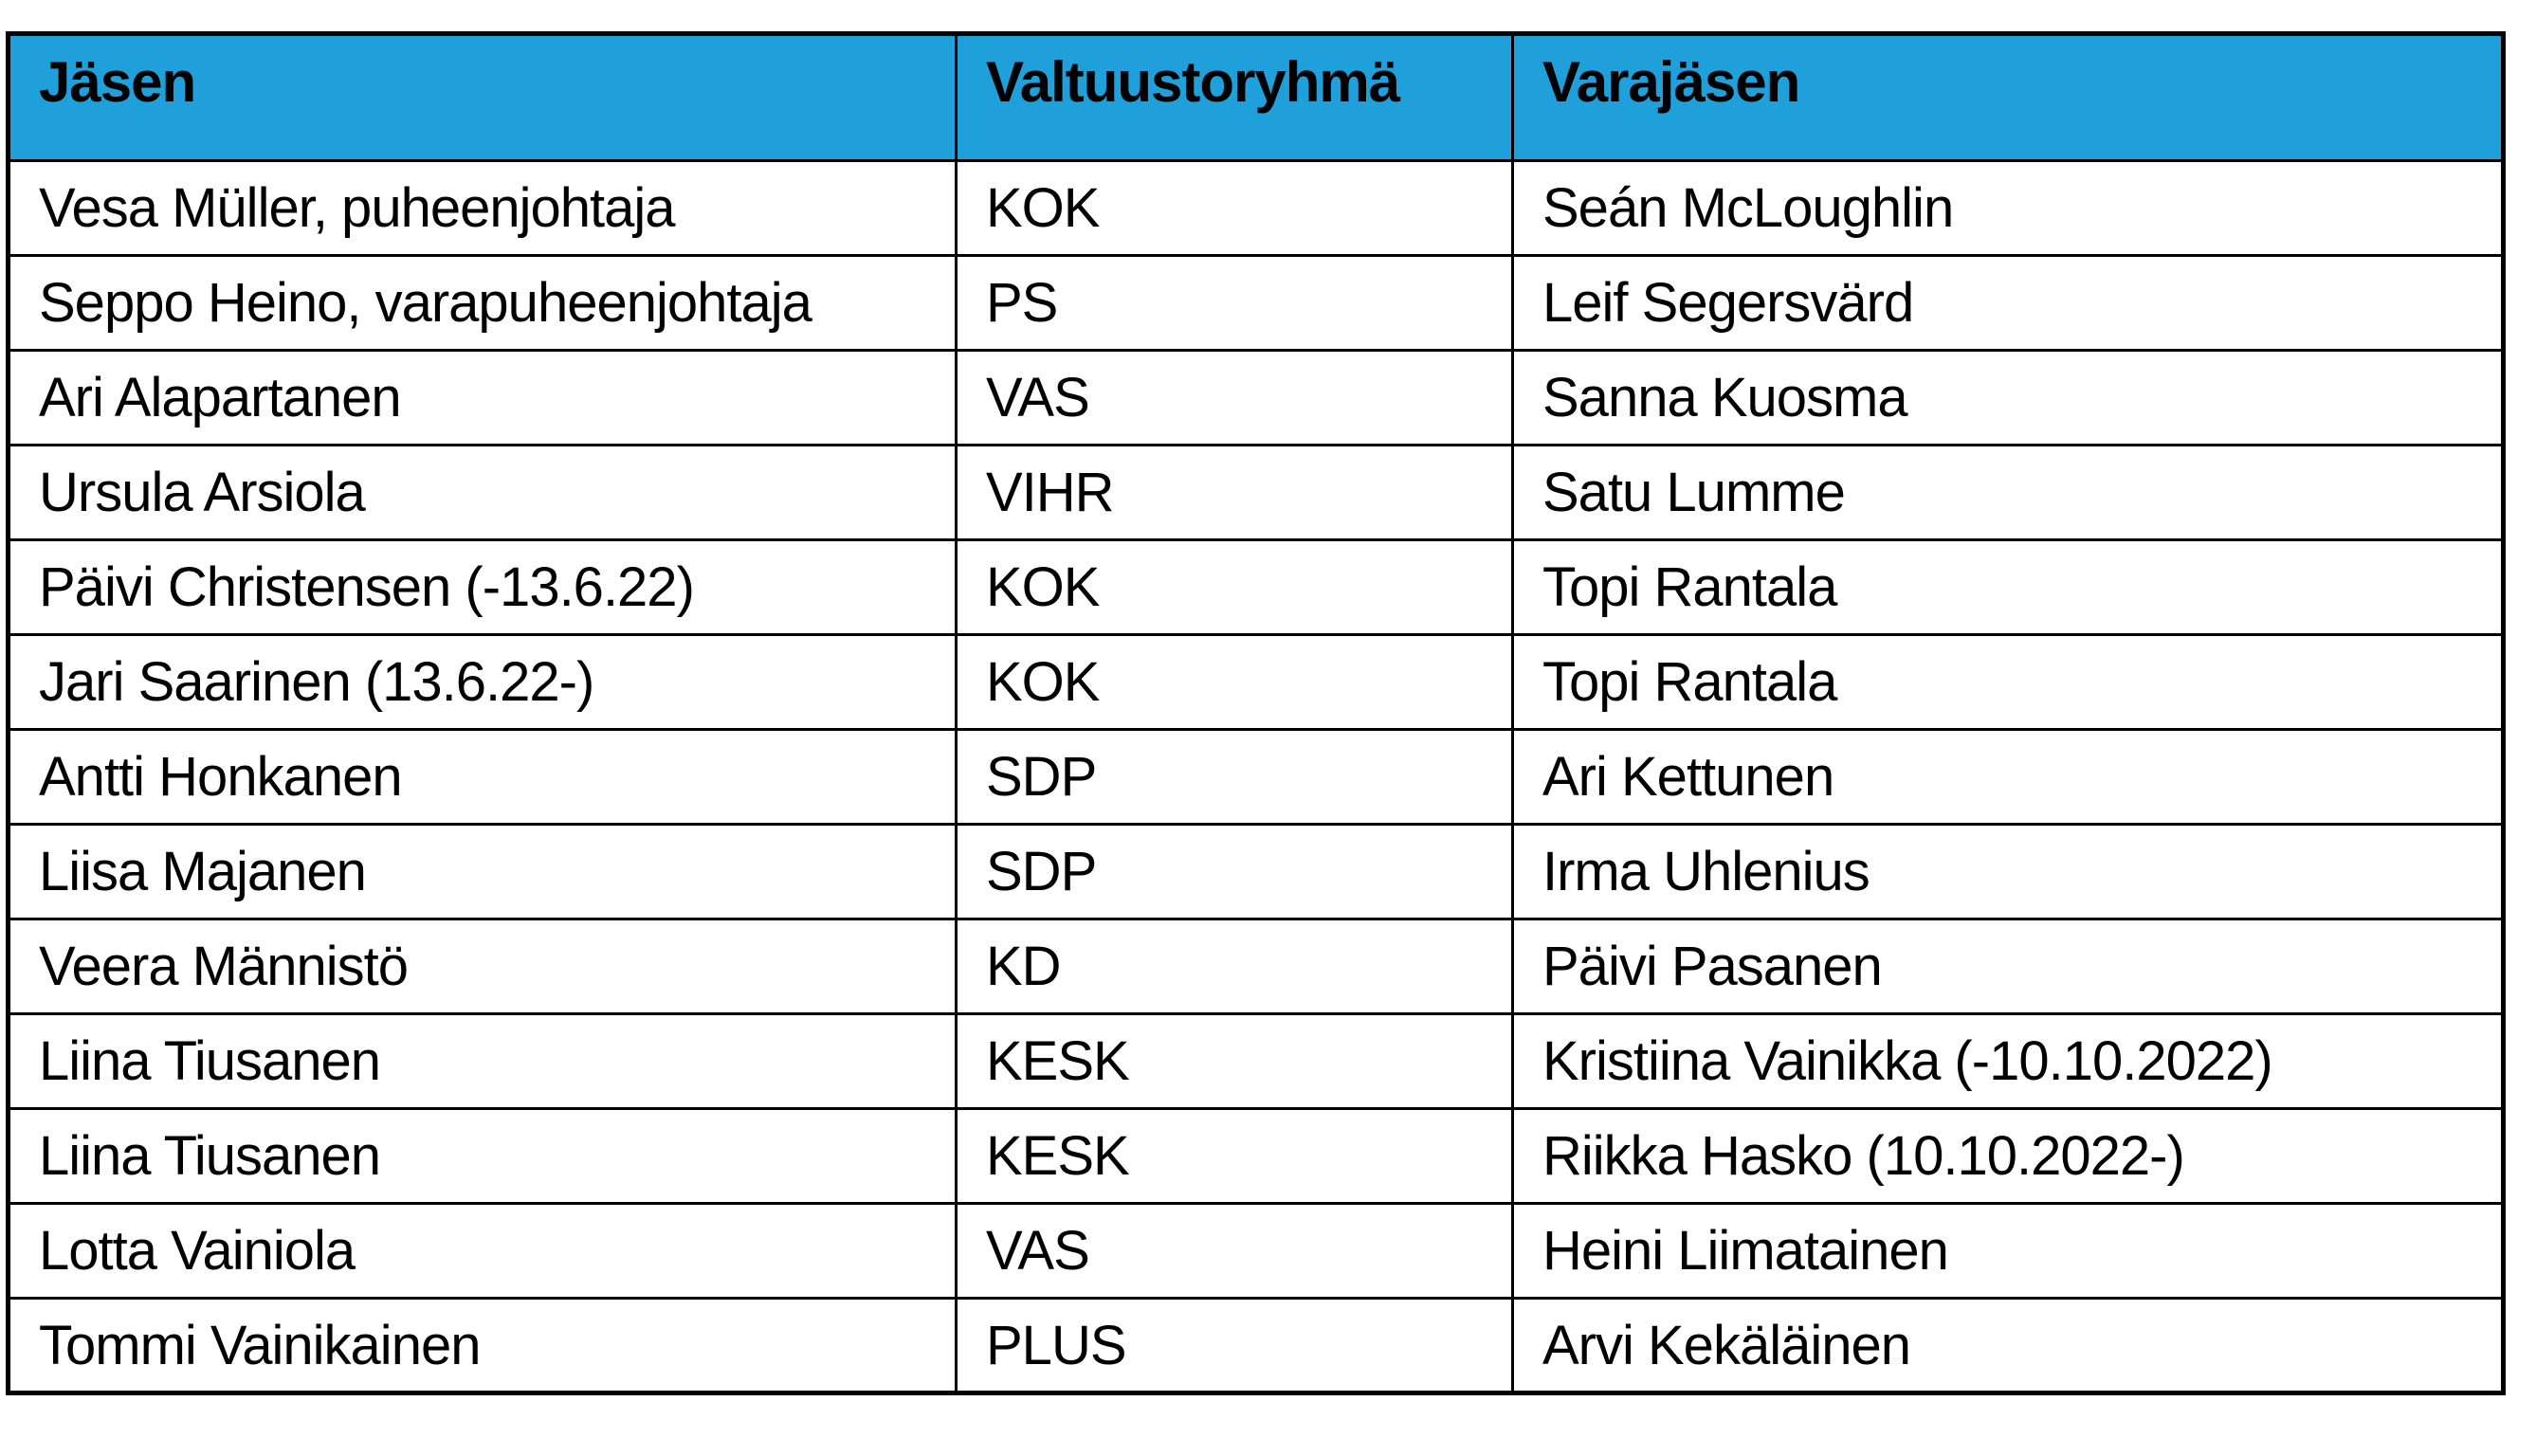 This screenshot has width=2536, height=1456. What do you see at coordinates (2008, 1061) in the screenshot?
I see `cell-deputy: Kristiina Vainikka (-10.10.2022)` at bounding box center [2008, 1061].